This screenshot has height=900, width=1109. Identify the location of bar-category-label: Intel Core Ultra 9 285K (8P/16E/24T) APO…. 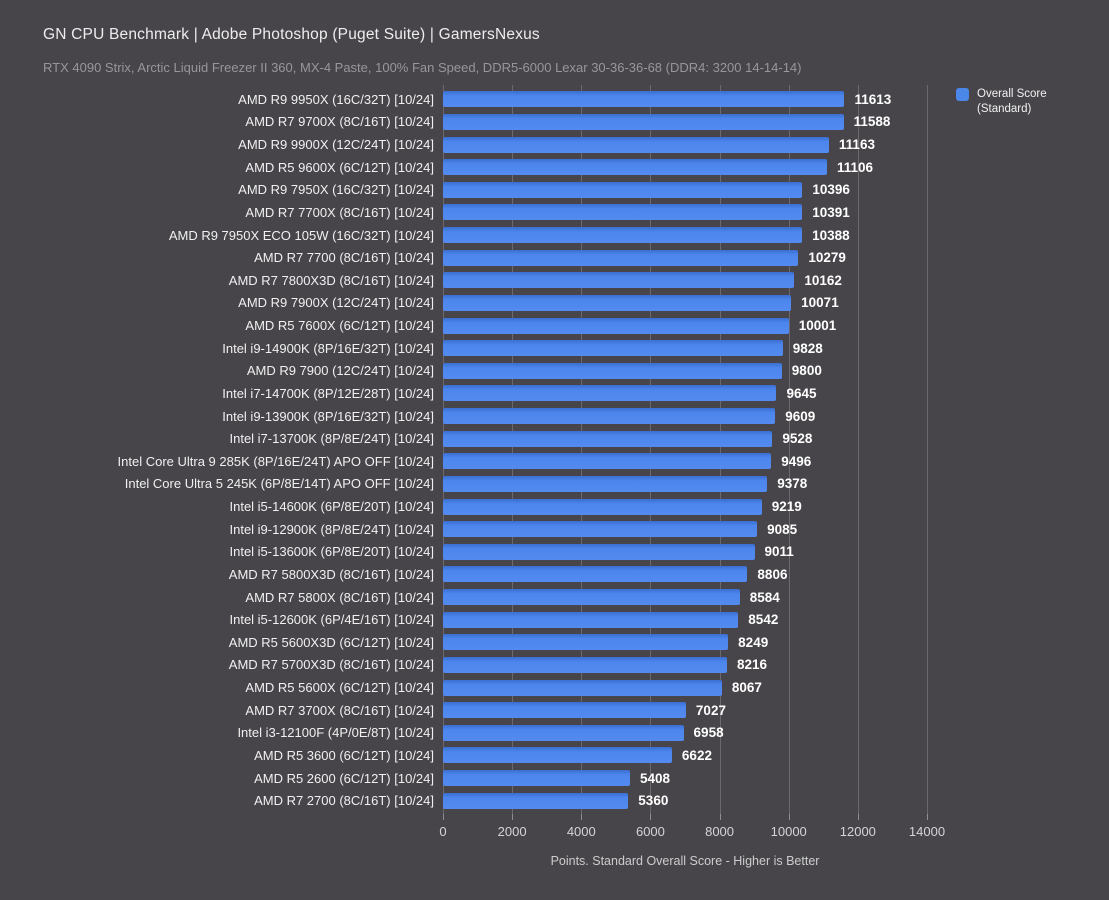
(275, 461).